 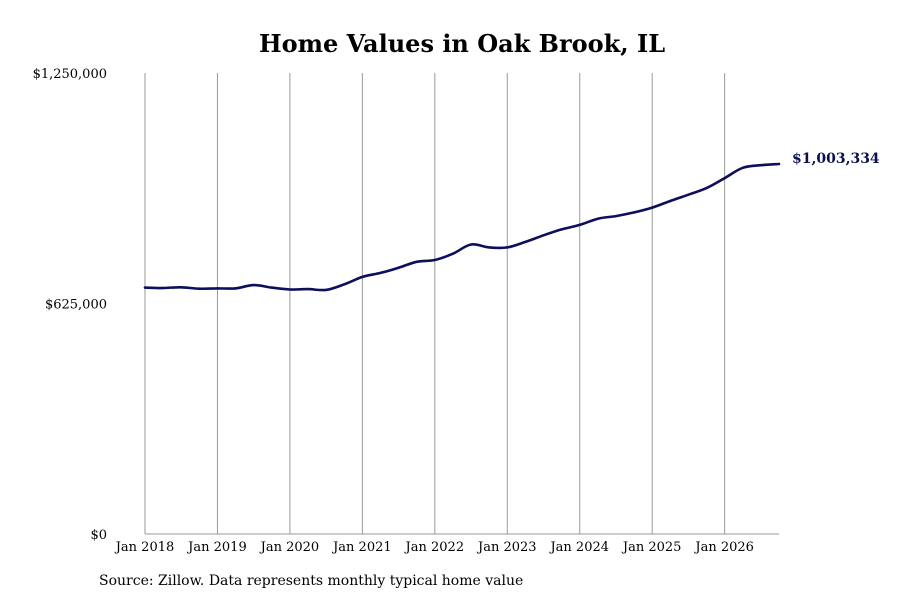 I want to click on y-tick-label: $1,250,000, so click(x=70, y=74).